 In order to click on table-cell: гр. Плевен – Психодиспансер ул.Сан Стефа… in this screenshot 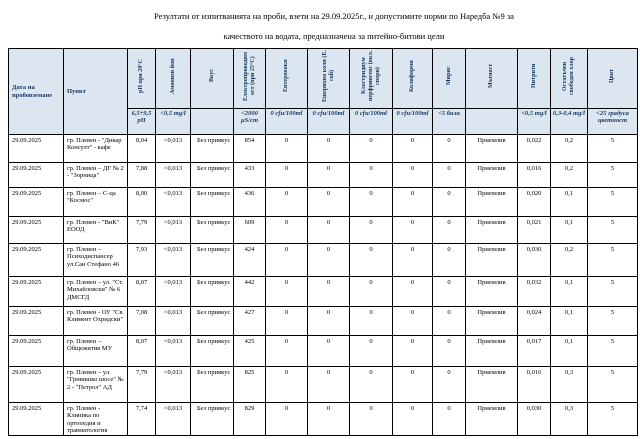, I will do `click(95, 260)`.